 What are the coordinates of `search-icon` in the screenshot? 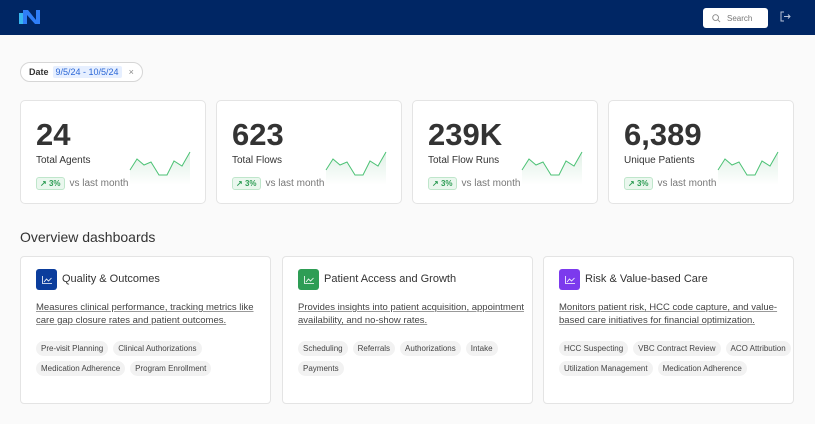 It's located at (716, 17).